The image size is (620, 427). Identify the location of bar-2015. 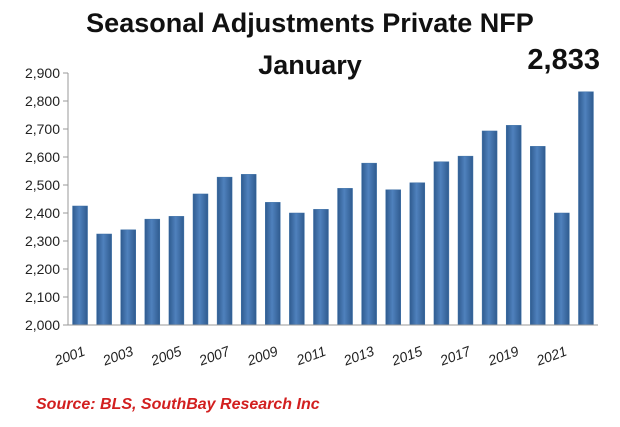
(417, 254).